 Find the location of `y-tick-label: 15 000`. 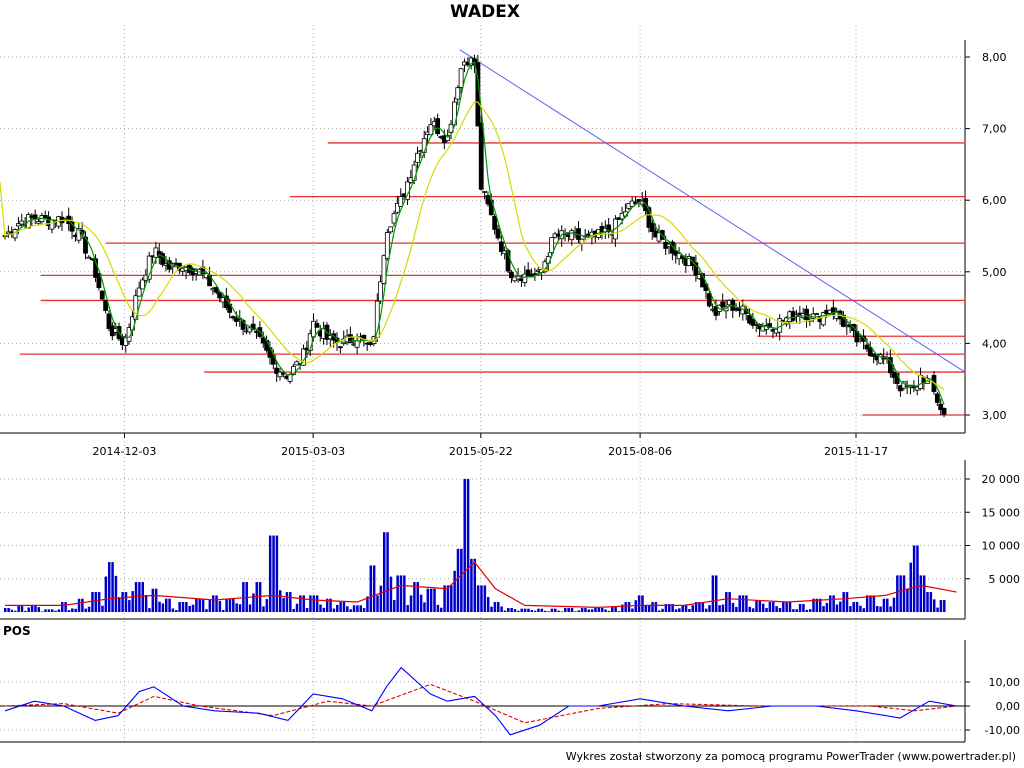

y-tick-label: 15 000 is located at coordinates (1001, 512).